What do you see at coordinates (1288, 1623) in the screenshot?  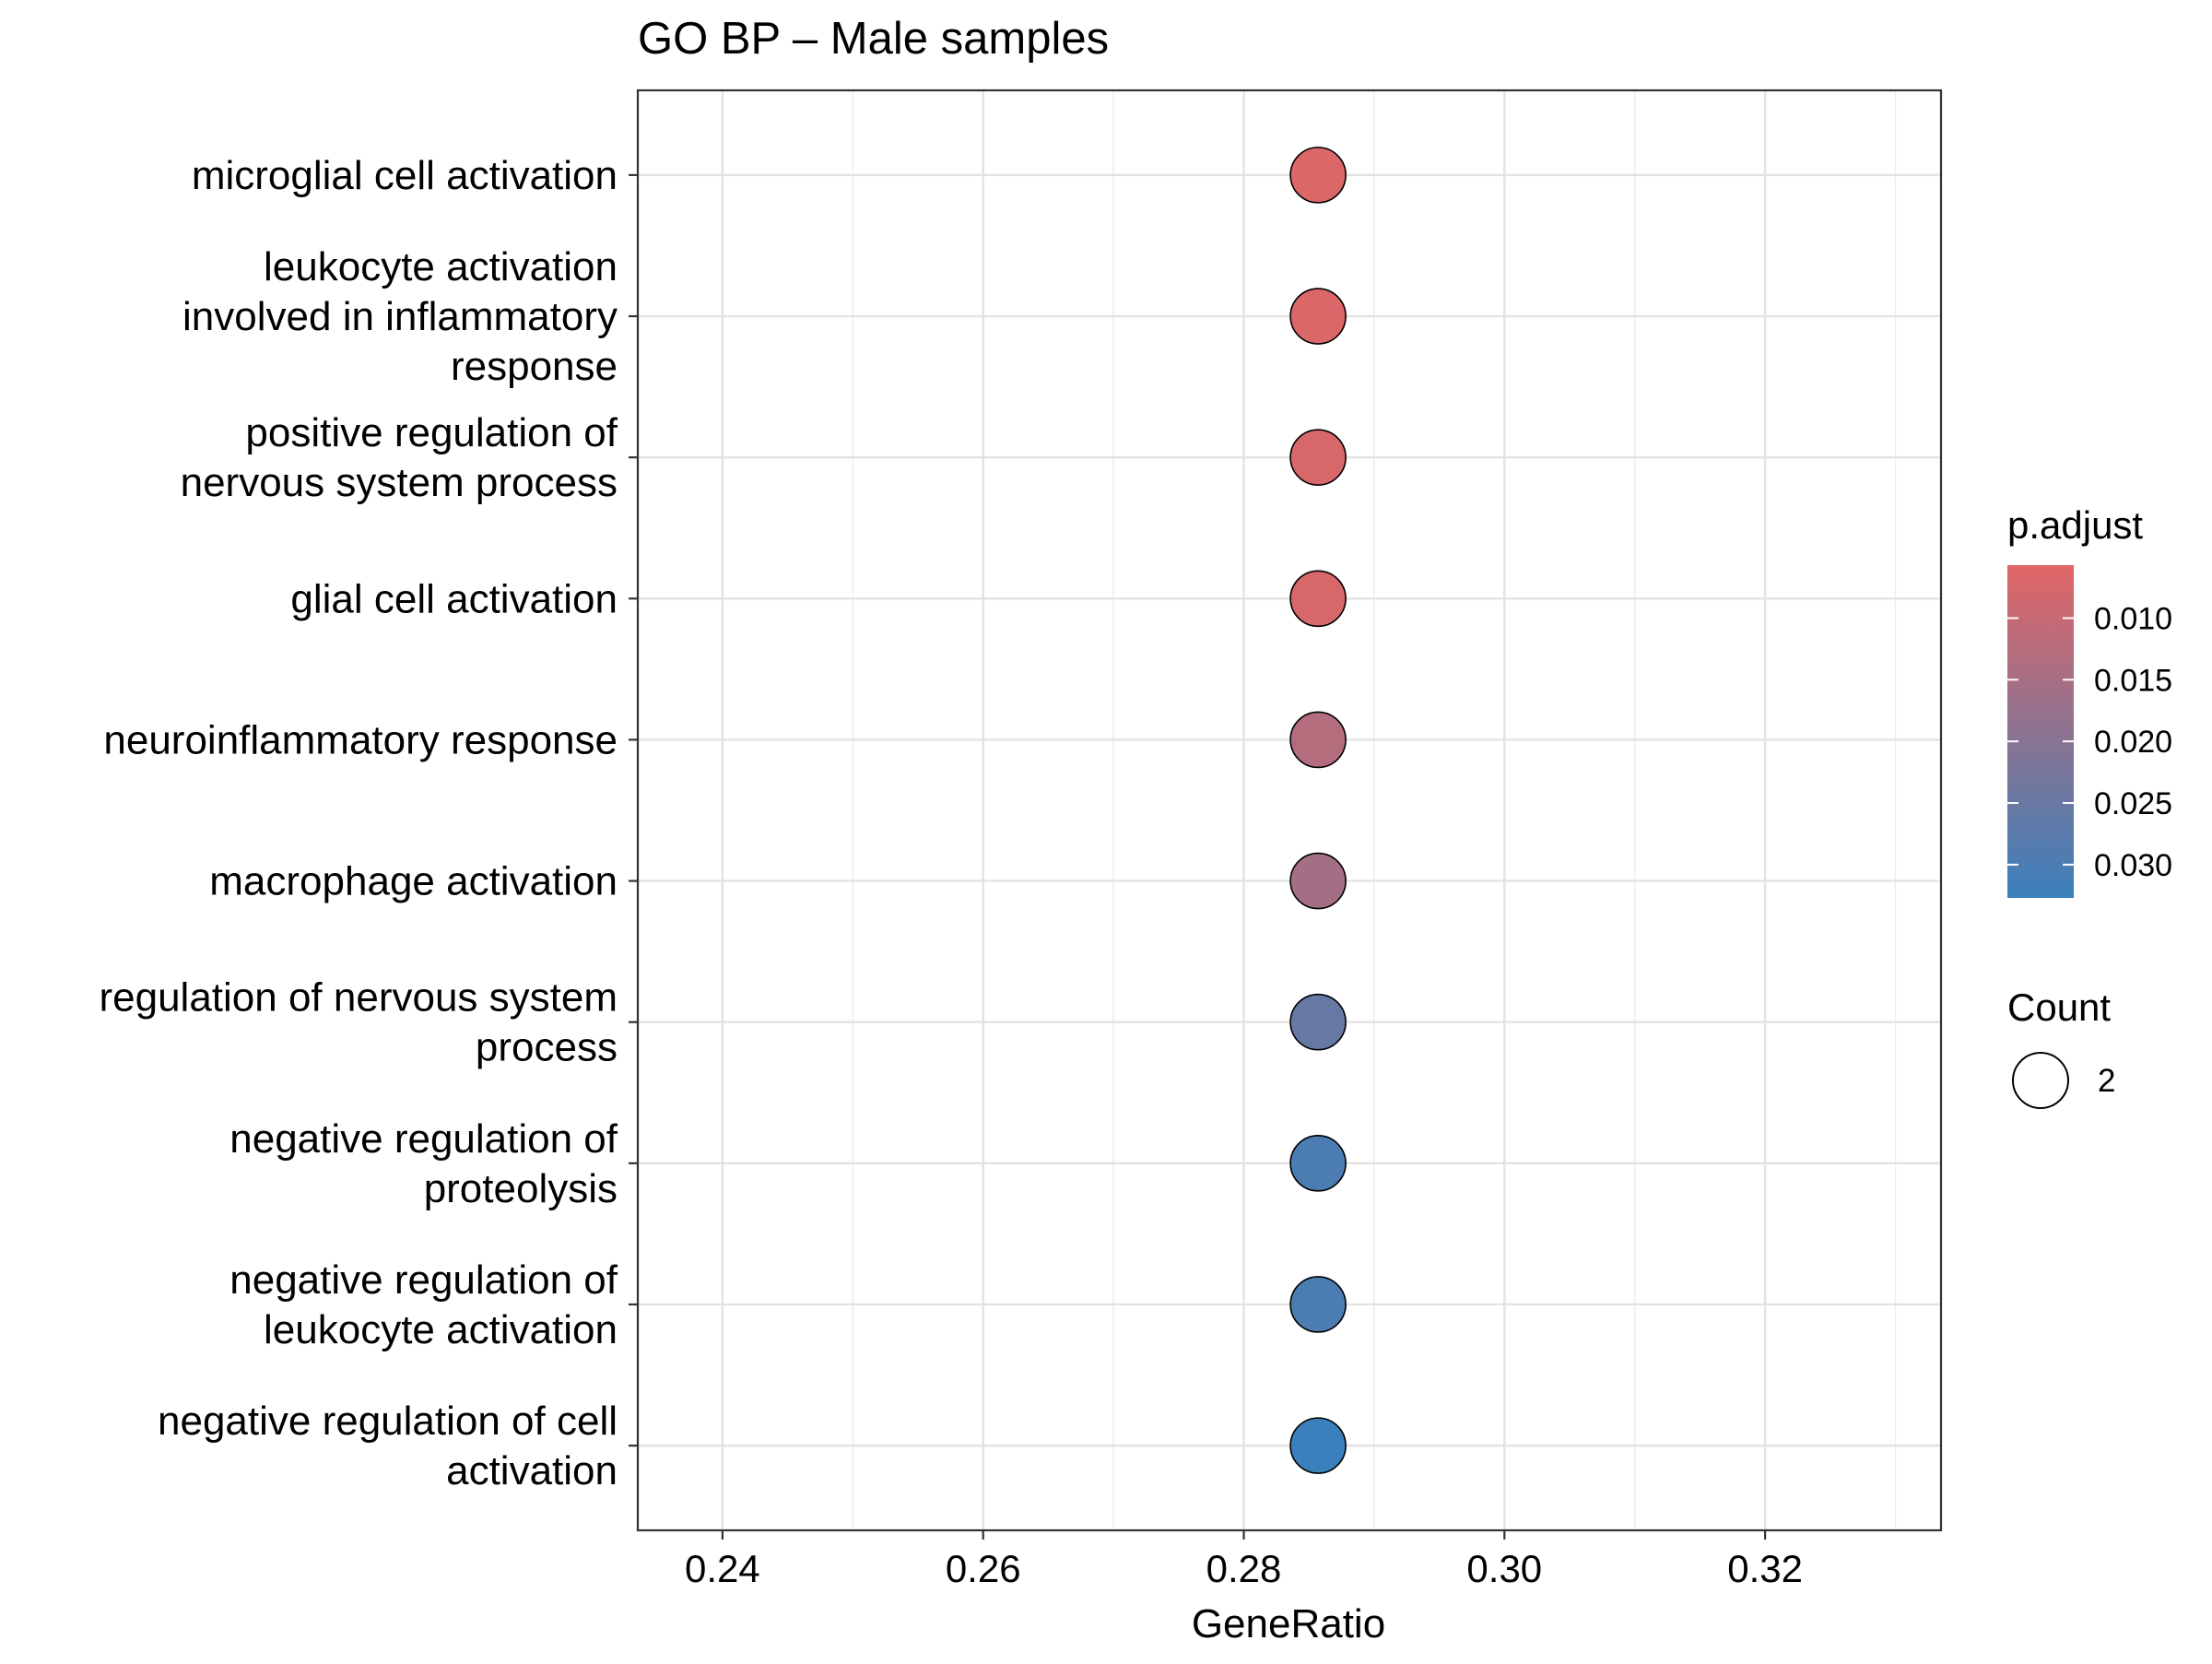 I see `x-axis-label: GeneRatio` at bounding box center [1288, 1623].